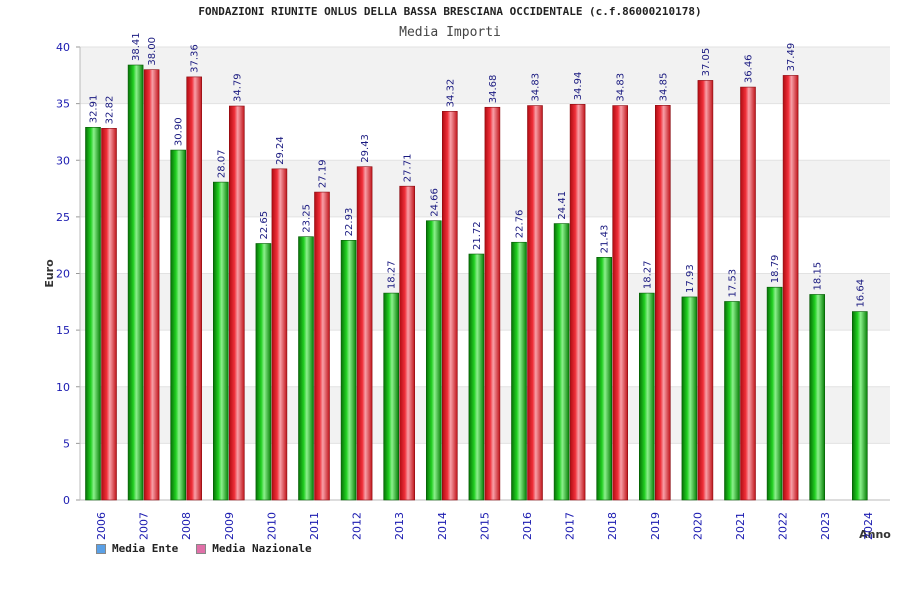 This screenshot has height=600, width=900. Describe the element at coordinates (221, 163) in the screenshot. I see `data-label: 28.07` at that location.